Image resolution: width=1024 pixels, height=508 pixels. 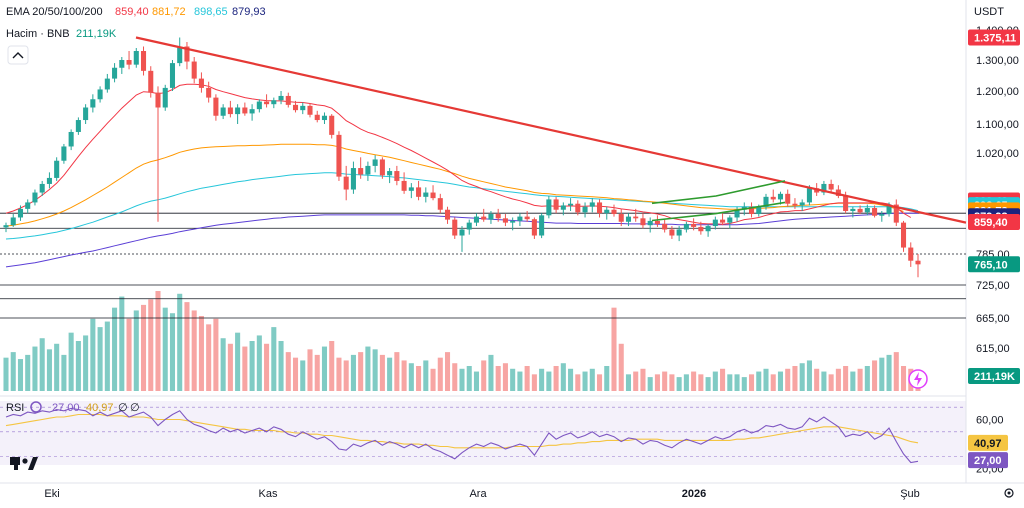 I want to click on rsi-tag: 27,00, so click(x=988, y=460).